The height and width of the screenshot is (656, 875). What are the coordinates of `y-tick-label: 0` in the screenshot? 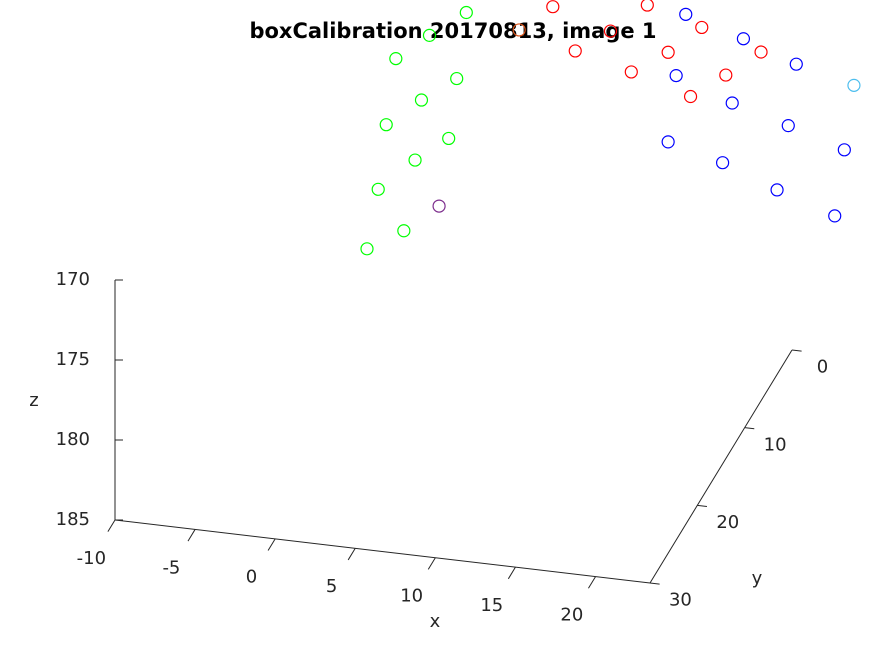 It's located at (822, 367).